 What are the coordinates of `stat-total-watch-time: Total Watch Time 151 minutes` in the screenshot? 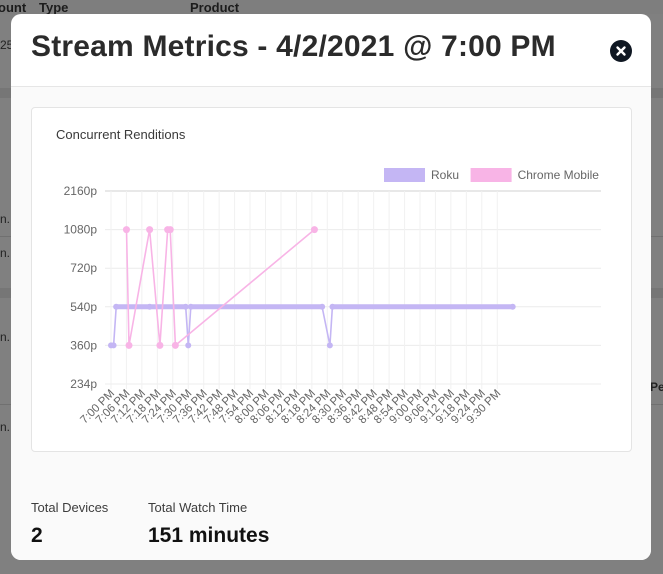 It's located at (208, 524).